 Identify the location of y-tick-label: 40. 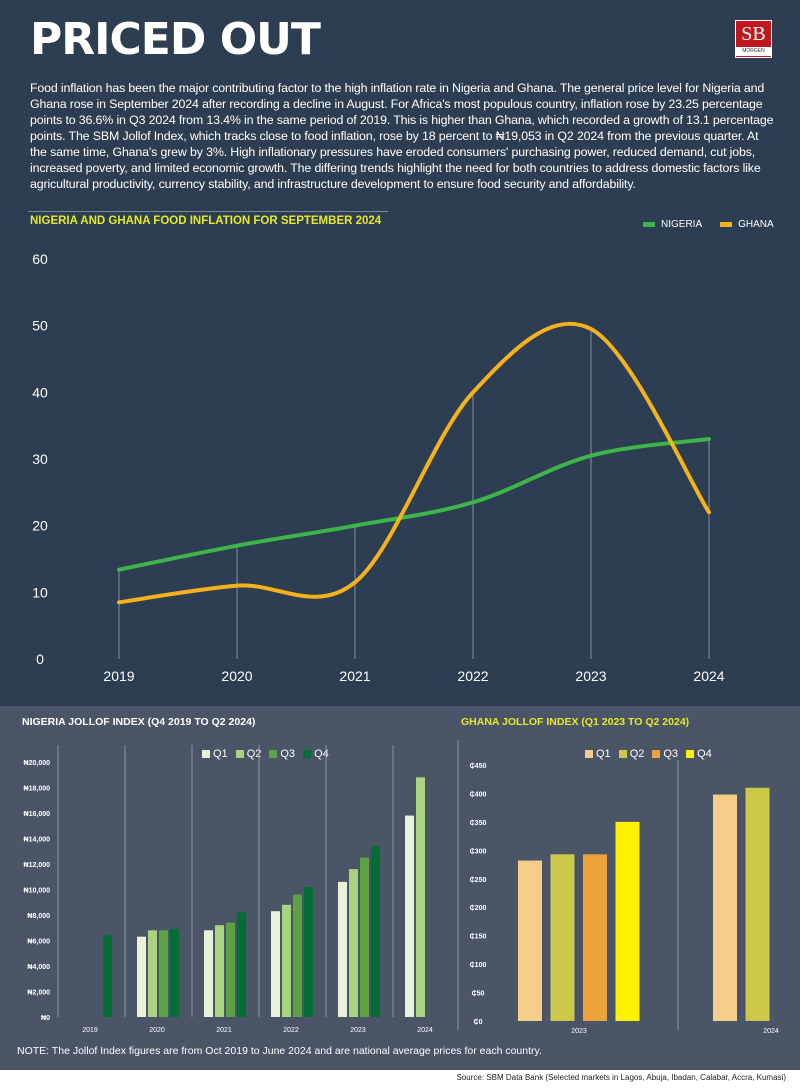
(40, 392).